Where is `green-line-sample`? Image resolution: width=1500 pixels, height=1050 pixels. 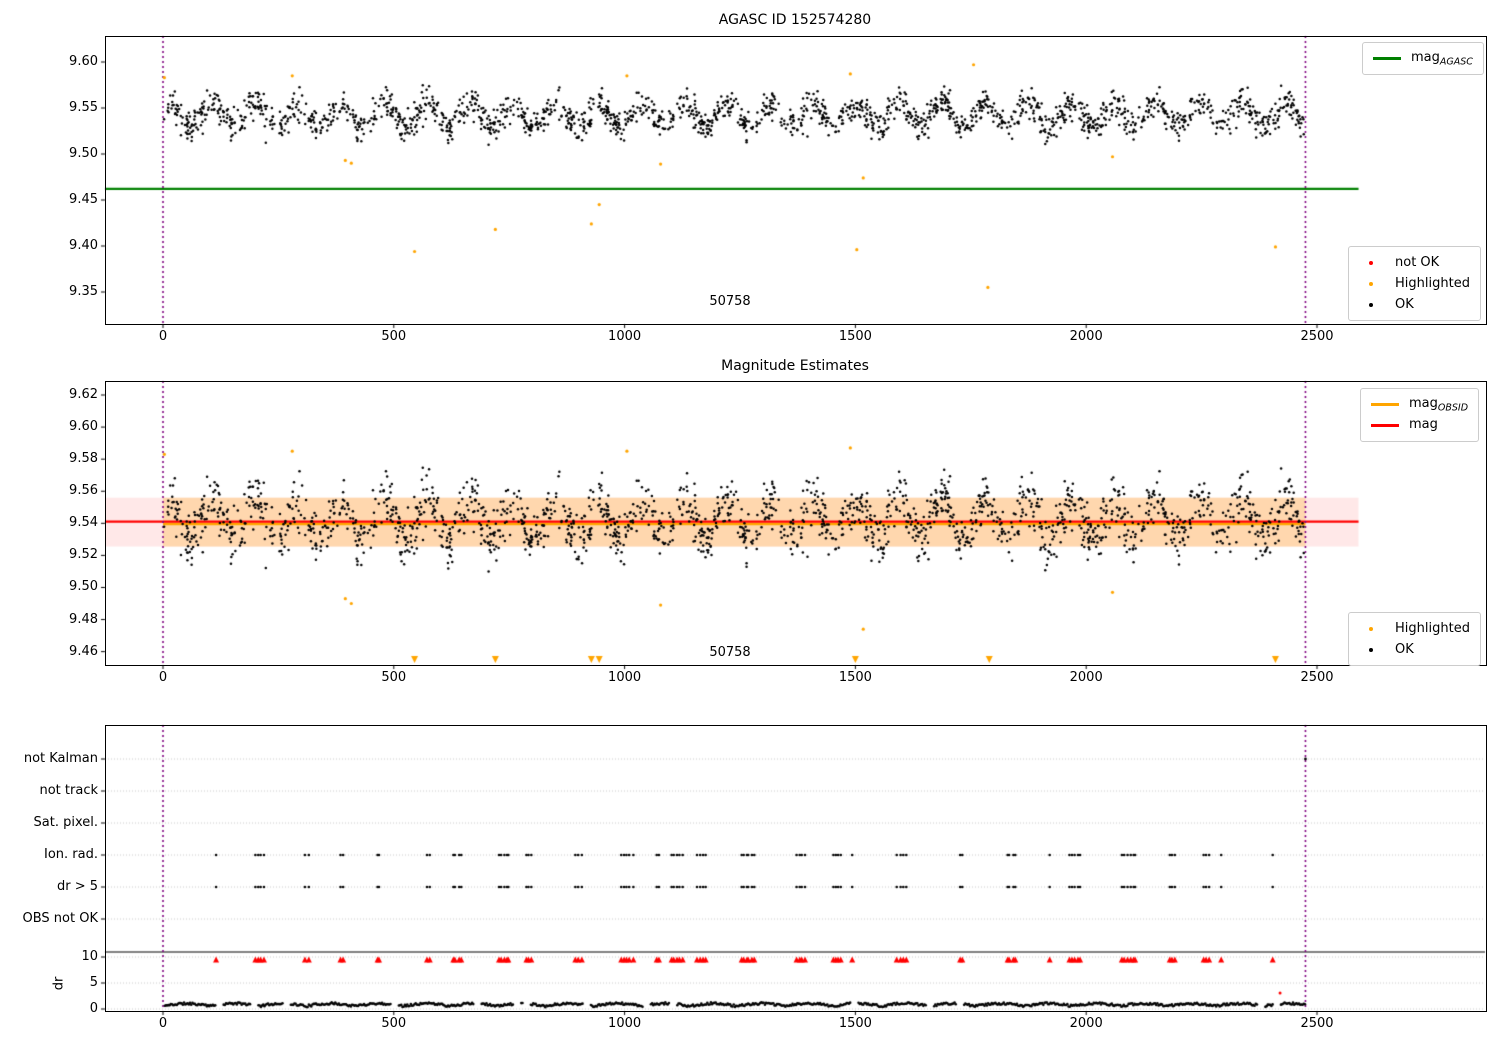
green-line-sample is located at coordinates (1387, 58).